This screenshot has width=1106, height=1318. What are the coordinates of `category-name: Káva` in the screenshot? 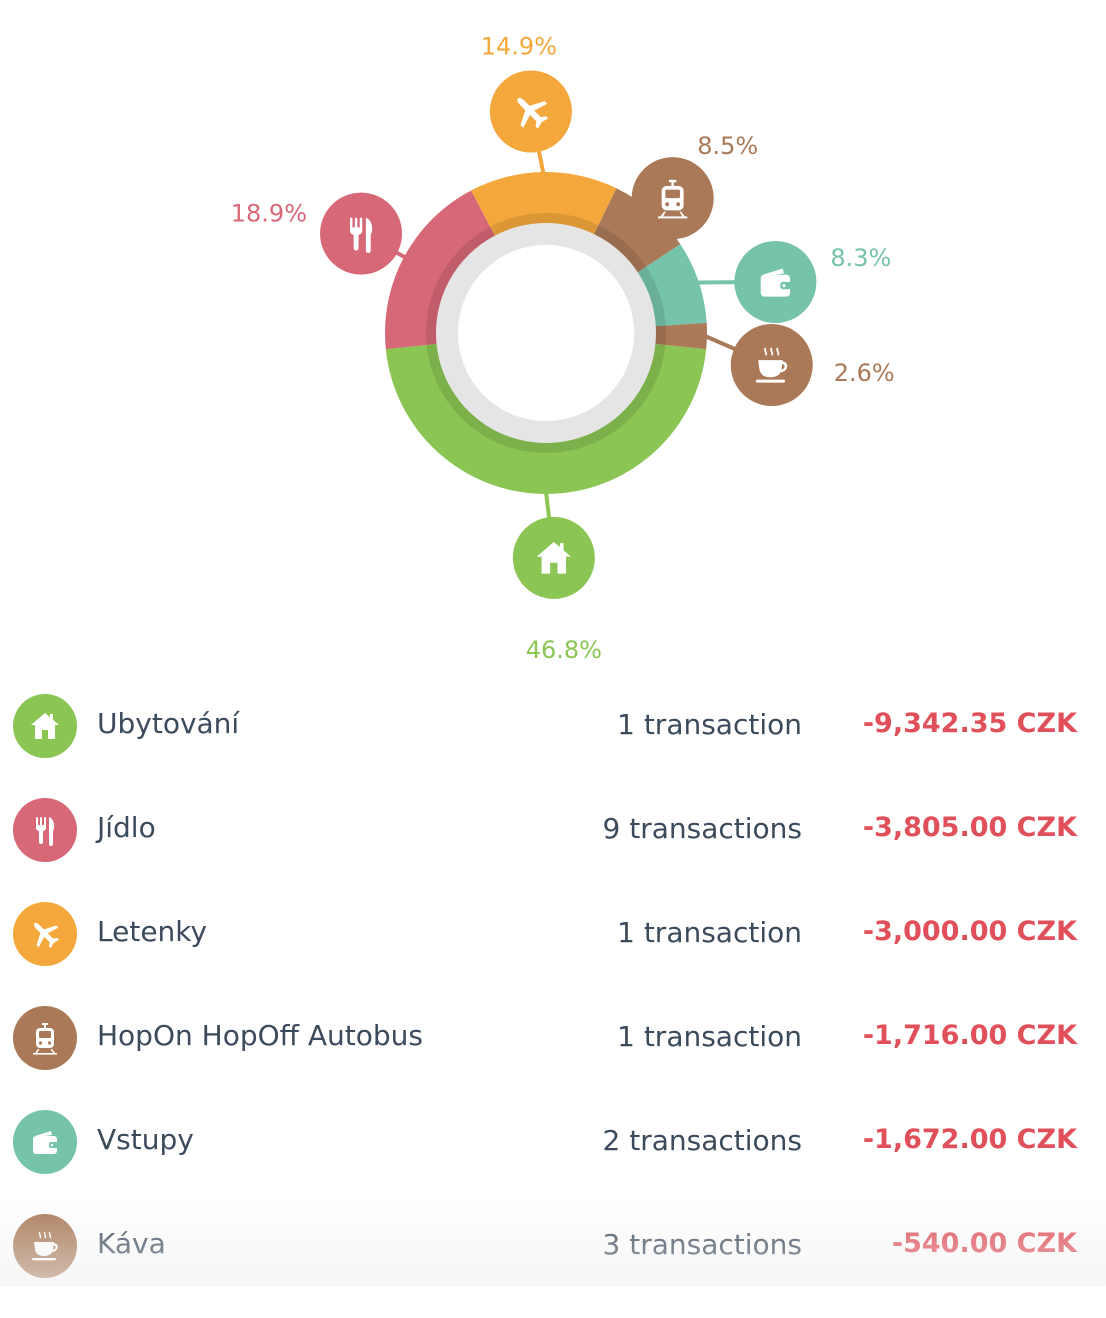 It's located at (131, 1243).